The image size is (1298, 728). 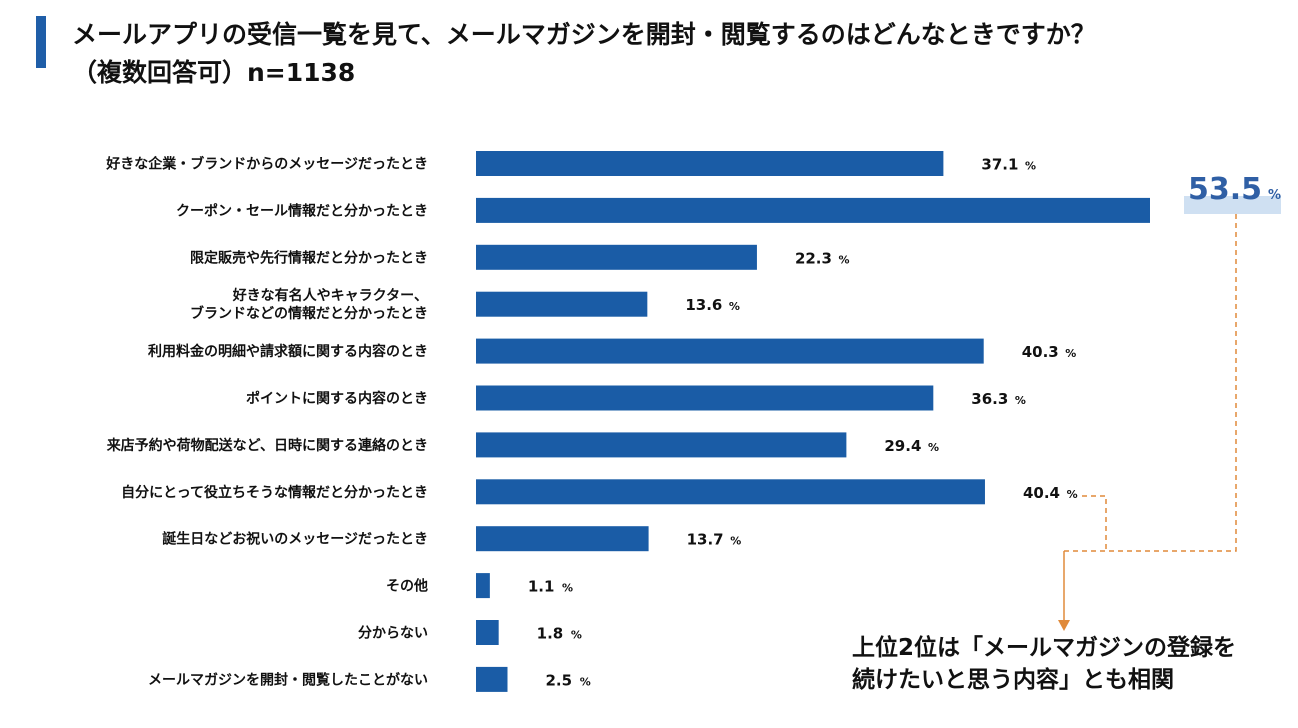 What do you see at coordinates (41, 42) in the screenshot?
I see `title-accent-bar` at bounding box center [41, 42].